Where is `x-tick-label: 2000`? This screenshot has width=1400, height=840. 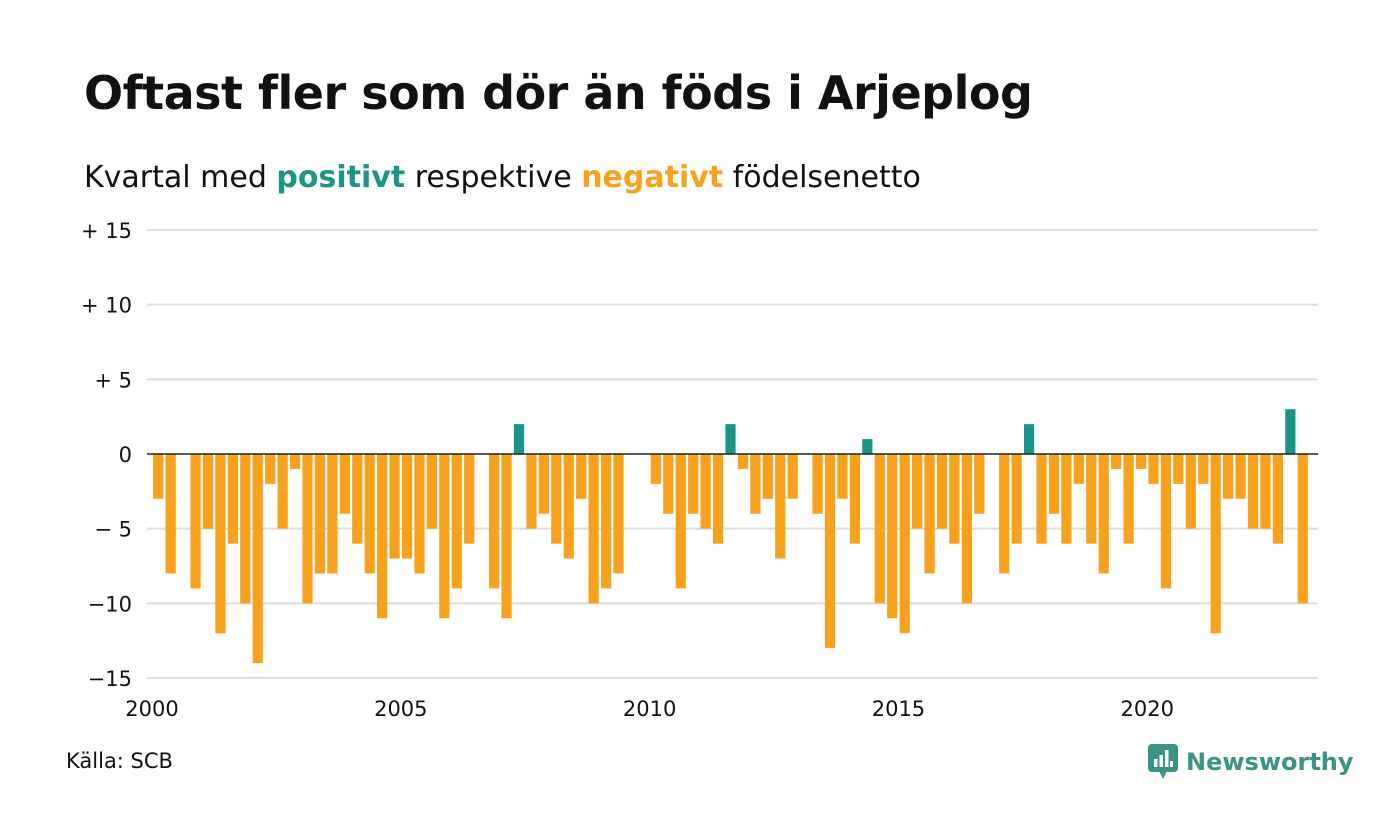 x-tick-label: 2000 is located at coordinates (151, 709).